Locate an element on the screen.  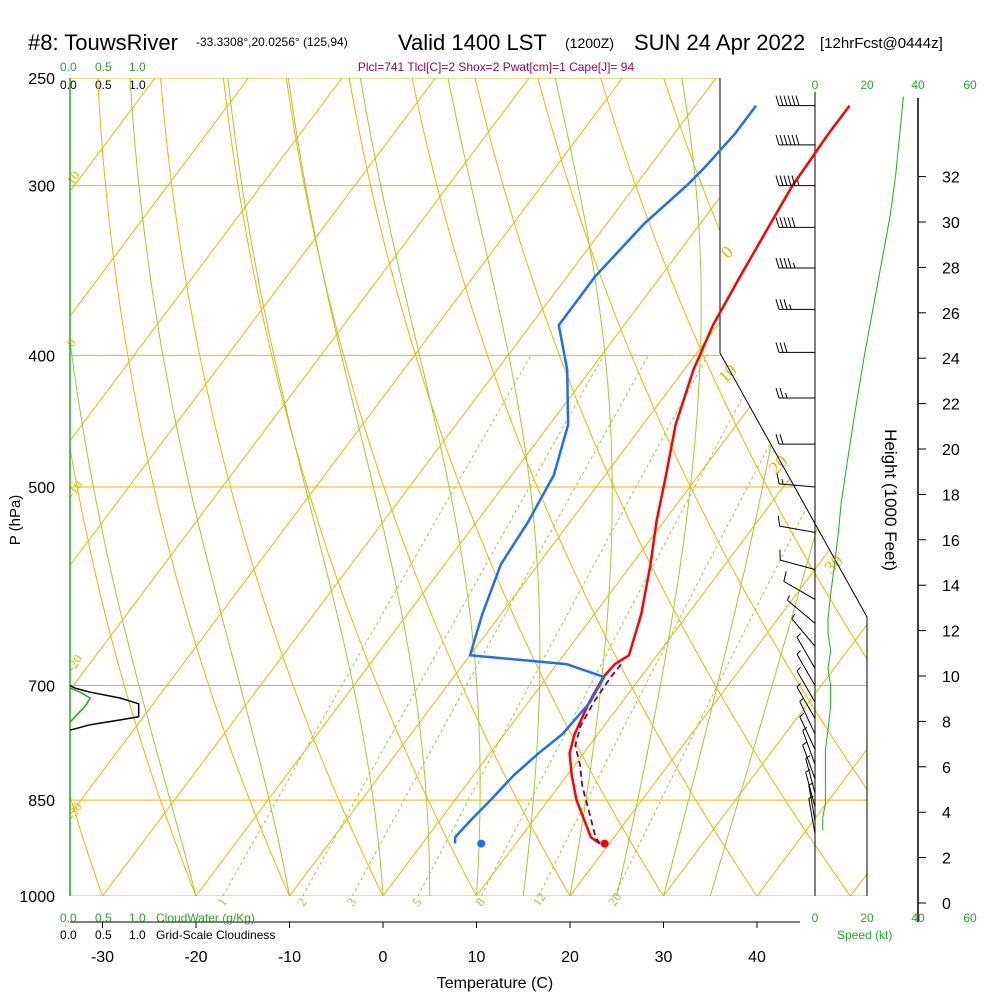
height-axis-label: Height (1000 Feet) is located at coordinates (890, 500).